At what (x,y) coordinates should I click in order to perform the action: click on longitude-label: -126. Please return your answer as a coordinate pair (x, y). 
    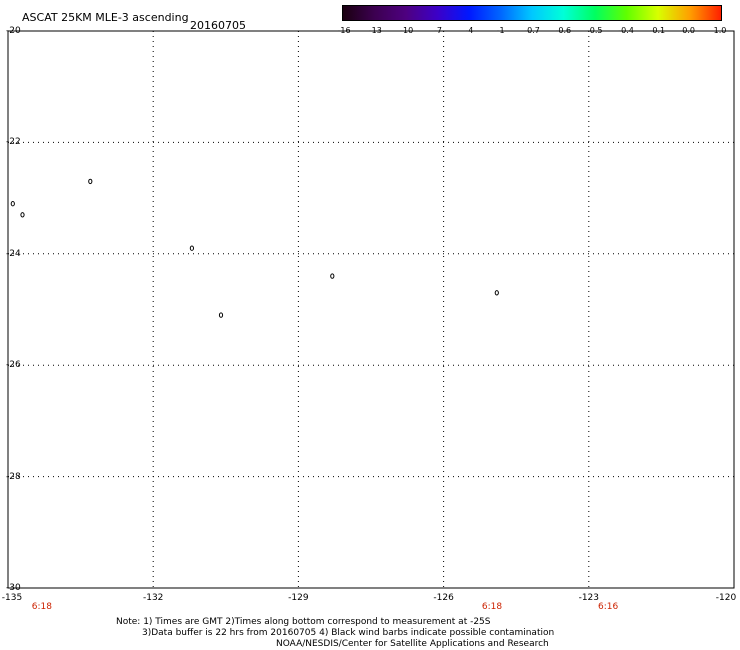
    Looking at the image, I should click on (443, 598).